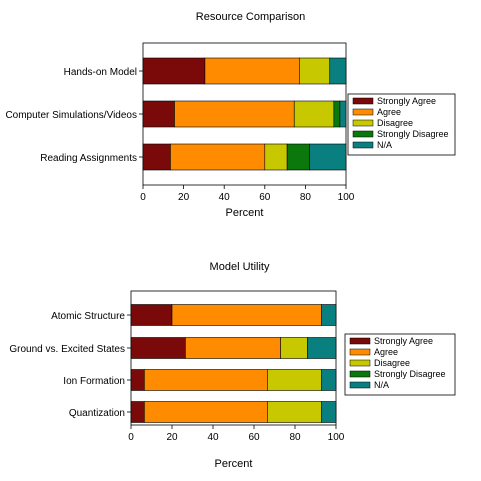 The width and height of the screenshot is (481, 481). What do you see at coordinates (234, 114) in the screenshot?
I see `bar-computer-simulations-videos-agree` at bounding box center [234, 114].